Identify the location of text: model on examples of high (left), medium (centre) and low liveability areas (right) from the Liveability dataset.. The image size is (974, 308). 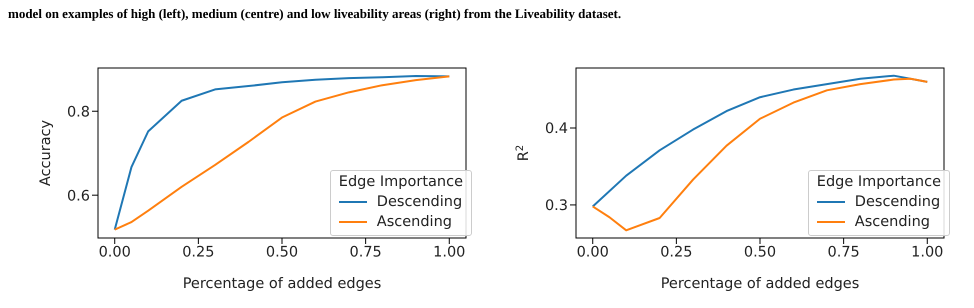
(315, 14).